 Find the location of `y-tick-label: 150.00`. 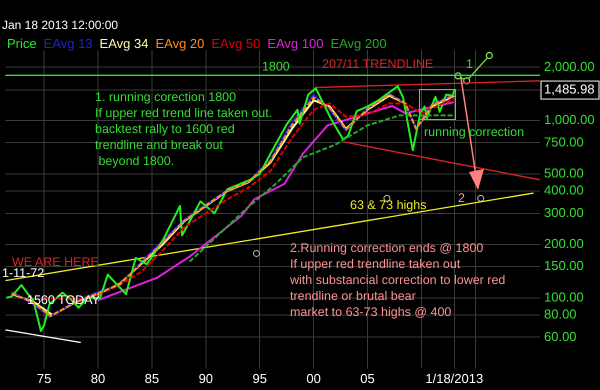

y-tick-label: 150.00 is located at coordinates (564, 266).